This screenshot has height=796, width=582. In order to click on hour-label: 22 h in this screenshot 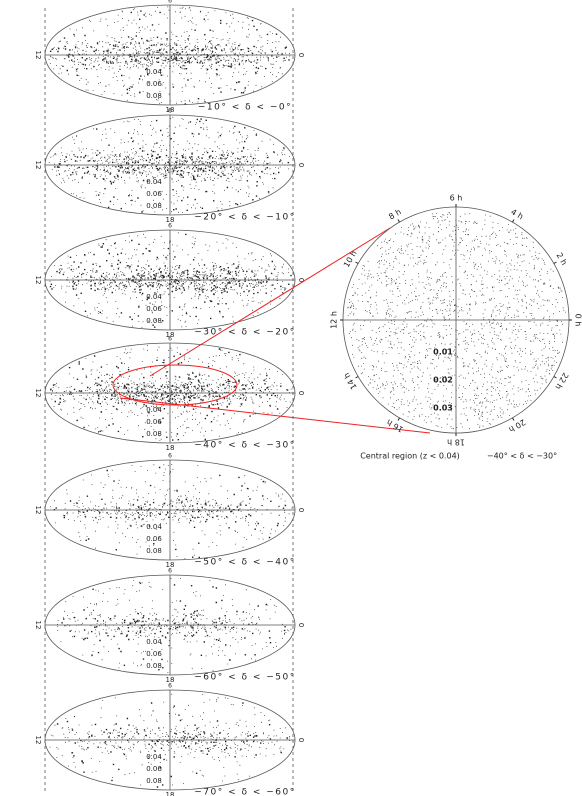, I will do `click(561, 381)`.